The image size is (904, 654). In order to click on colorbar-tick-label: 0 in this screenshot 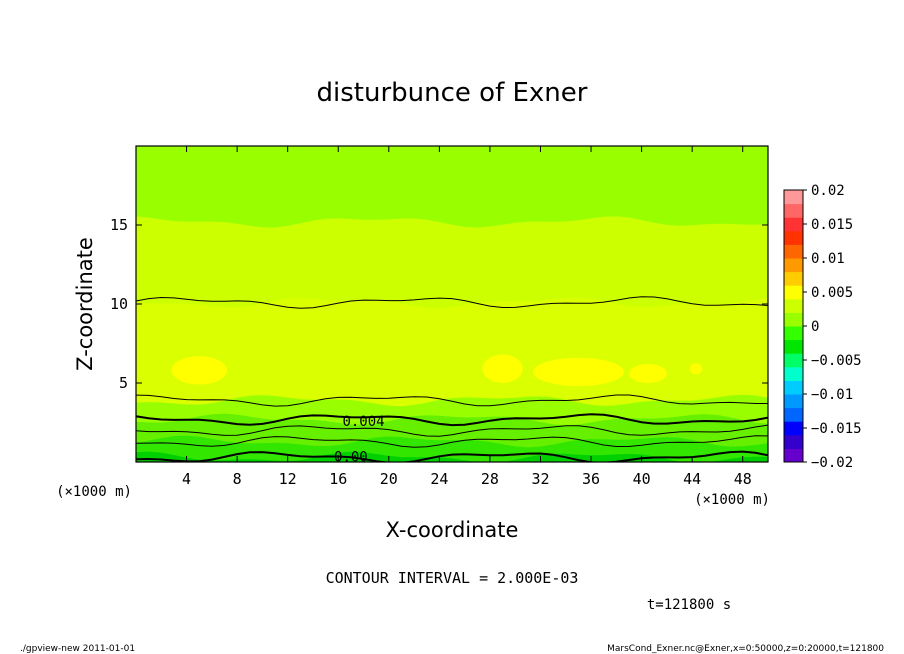, I will do `click(815, 327)`.